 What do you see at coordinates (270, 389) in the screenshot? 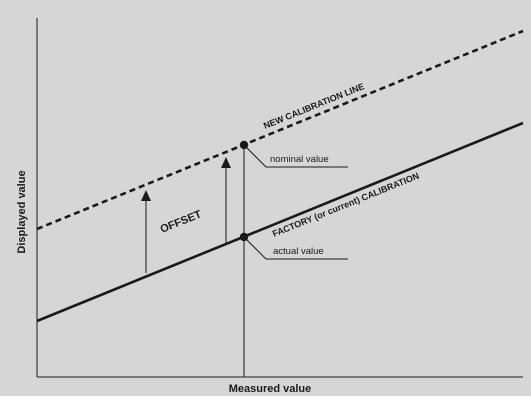
I see `x-axis-label: Measured value` at bounding box center [270, 389].